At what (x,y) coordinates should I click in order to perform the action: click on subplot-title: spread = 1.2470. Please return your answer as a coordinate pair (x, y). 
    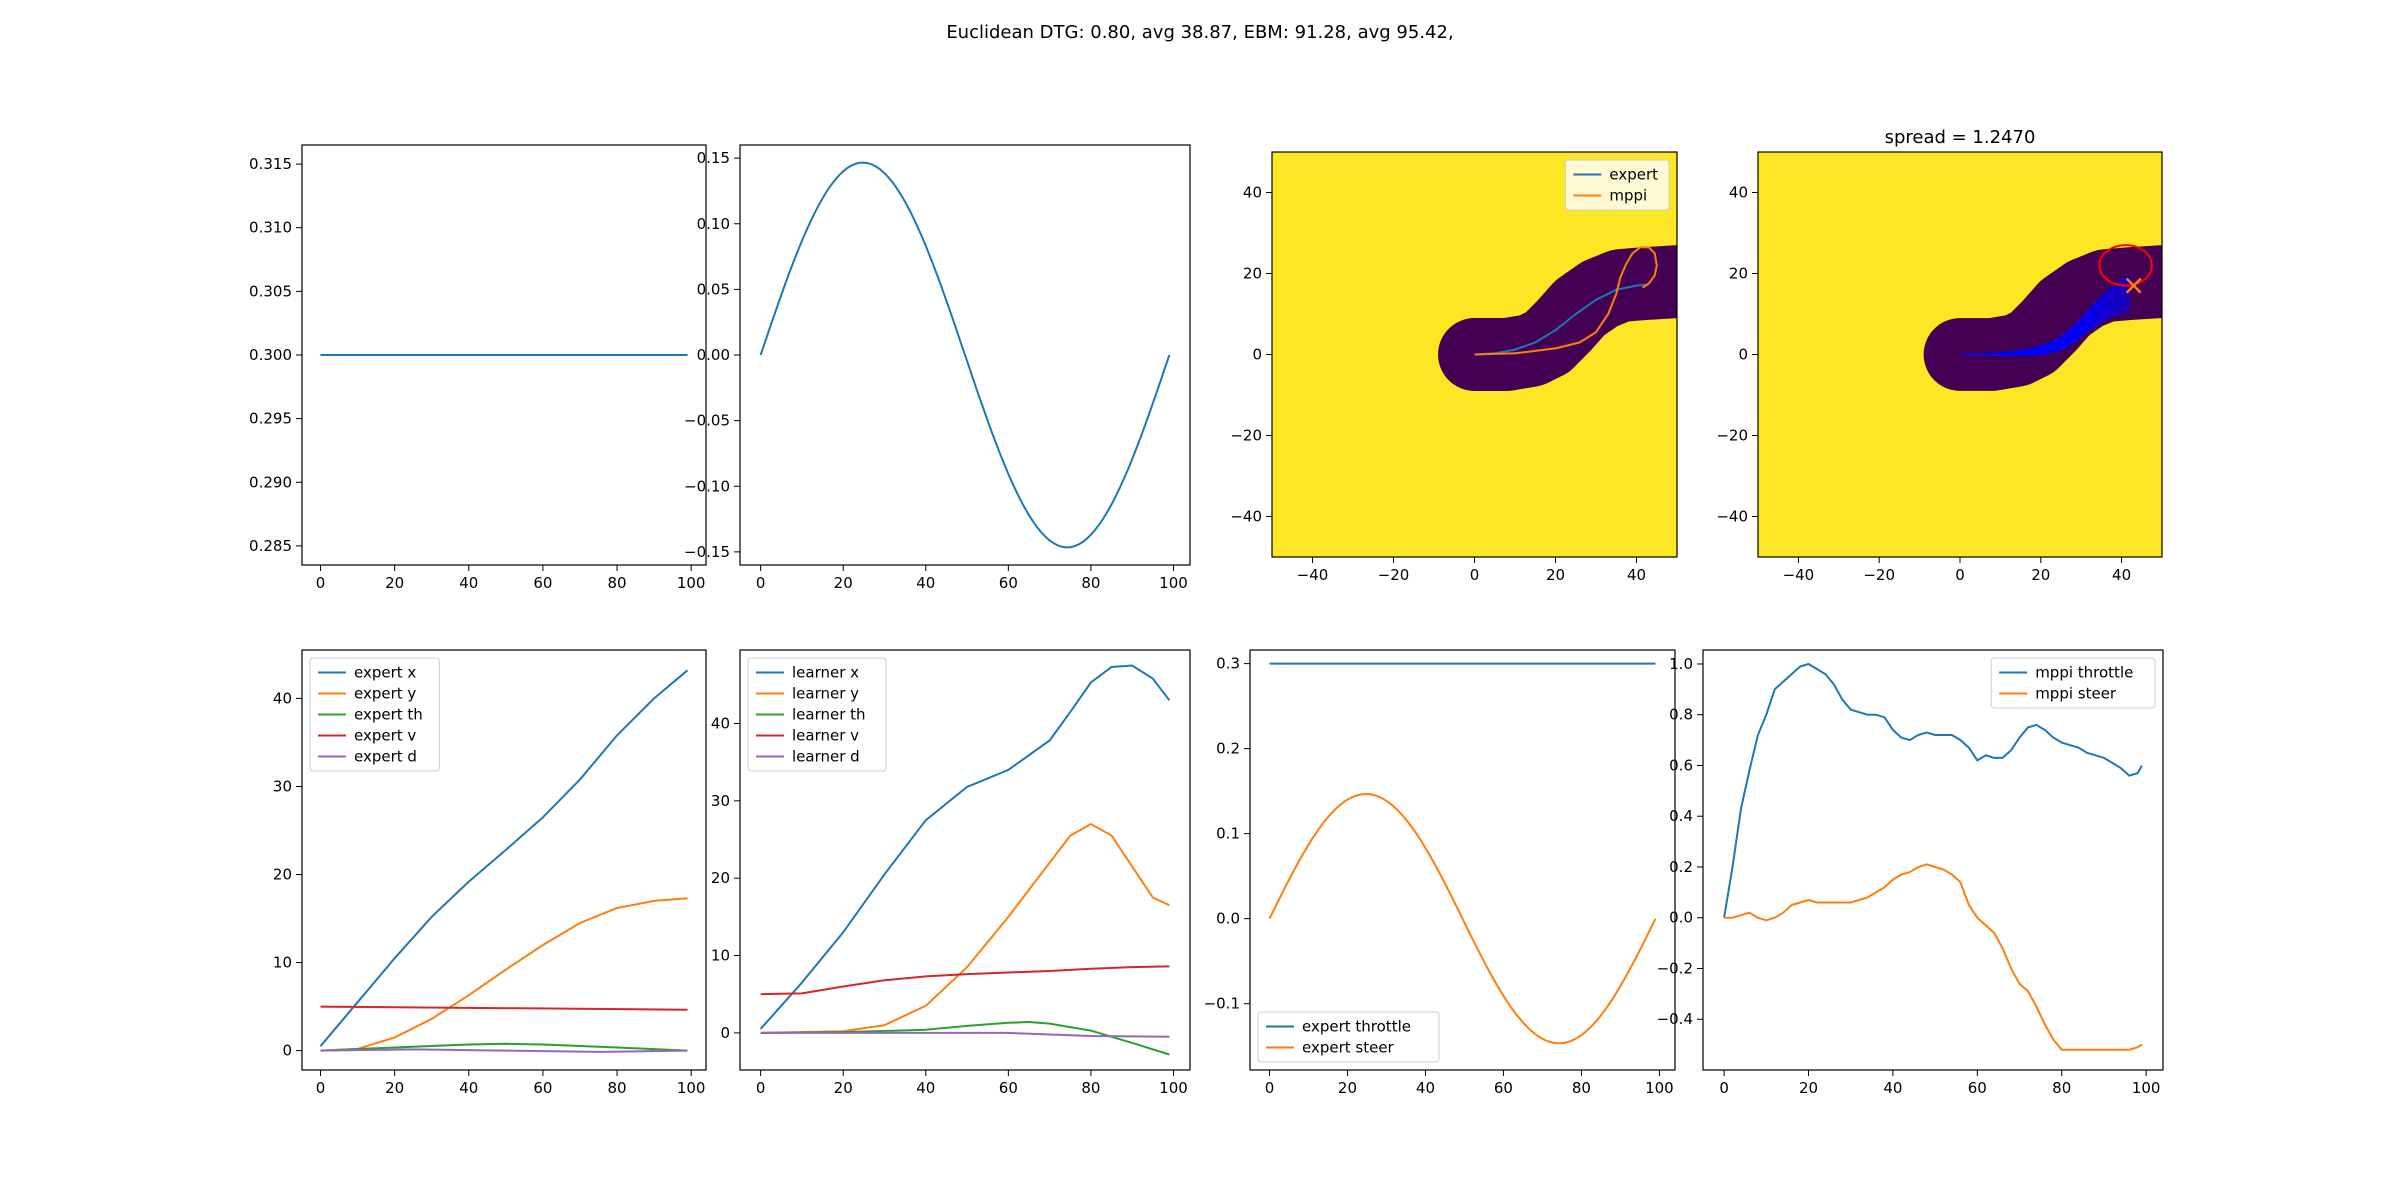
    Looking at the image, I should click on (1960, 137).